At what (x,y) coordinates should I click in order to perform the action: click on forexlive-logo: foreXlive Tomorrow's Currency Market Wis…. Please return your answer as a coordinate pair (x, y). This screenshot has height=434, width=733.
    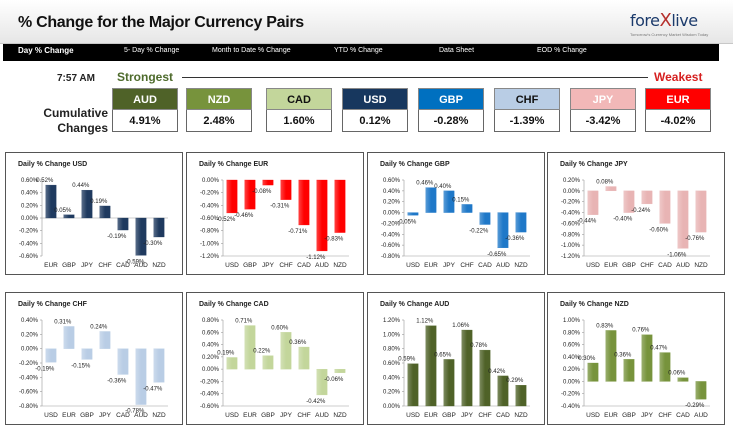
    Looking at the image, I should click on (676, 24).